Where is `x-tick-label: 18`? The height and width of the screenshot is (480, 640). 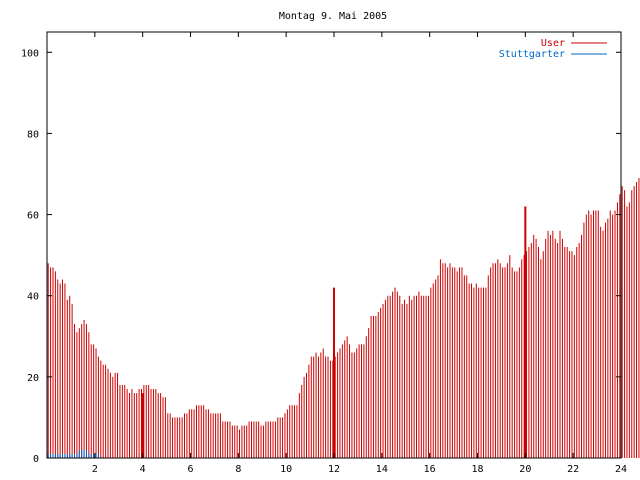 x-tick-label: 18 is located at coordinates (477, 469).